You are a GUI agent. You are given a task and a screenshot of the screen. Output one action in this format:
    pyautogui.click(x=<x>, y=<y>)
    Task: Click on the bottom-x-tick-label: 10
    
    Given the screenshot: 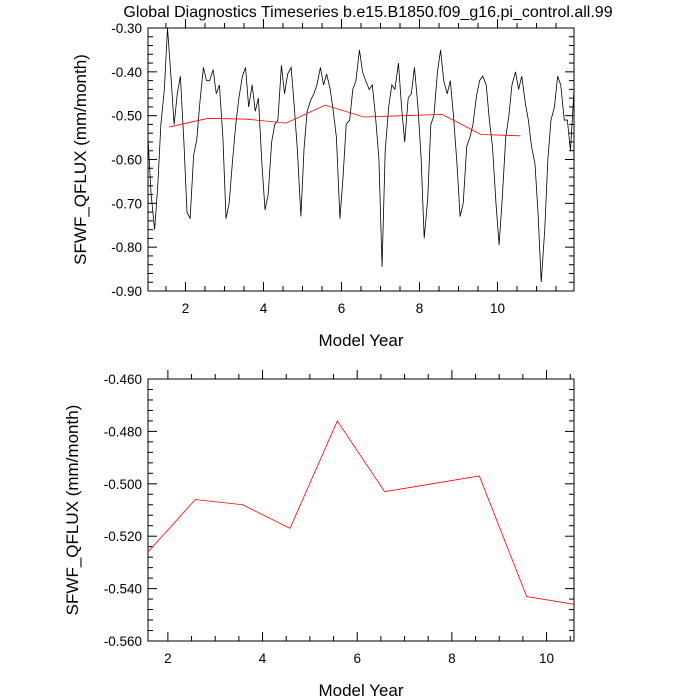 What is the action you would take?
    pyautogui.click(x=546, y=658)
    